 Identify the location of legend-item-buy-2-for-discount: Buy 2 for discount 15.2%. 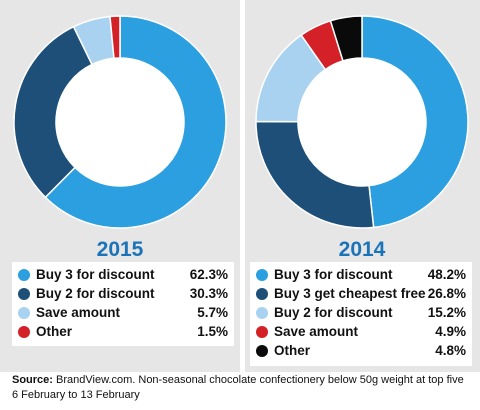
(361, 312).